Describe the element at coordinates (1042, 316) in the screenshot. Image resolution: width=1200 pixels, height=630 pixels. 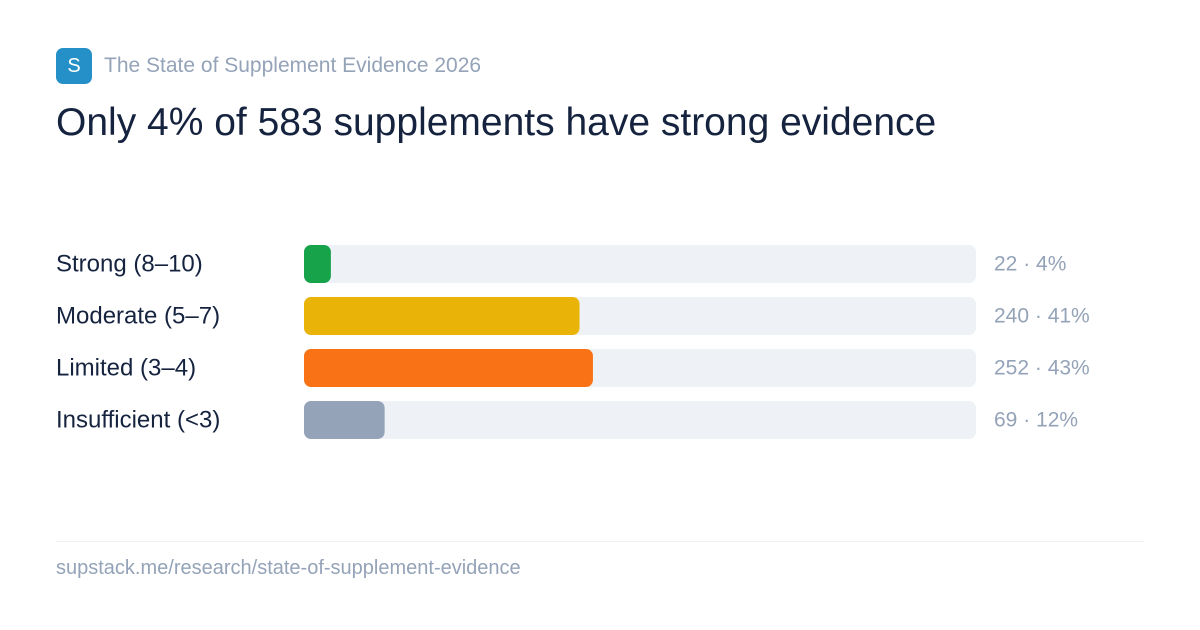
I see `bar-value-moderate: 240 · 41%` at that location.